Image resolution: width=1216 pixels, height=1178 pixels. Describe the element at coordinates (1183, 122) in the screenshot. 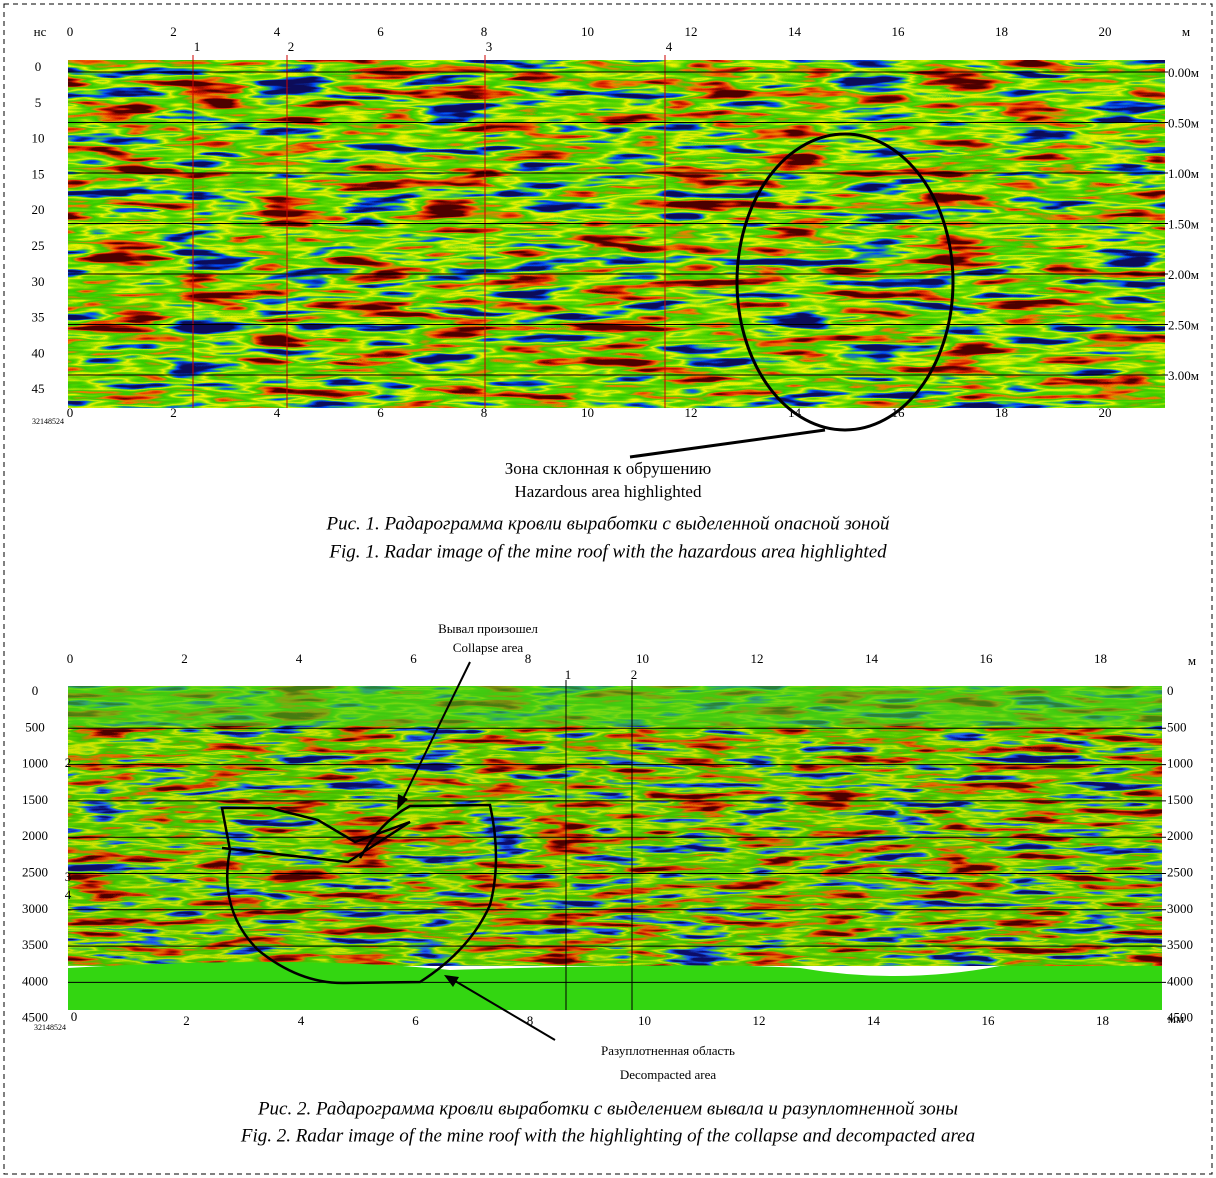

I see `right-tick-label: 0.50м` at that location.